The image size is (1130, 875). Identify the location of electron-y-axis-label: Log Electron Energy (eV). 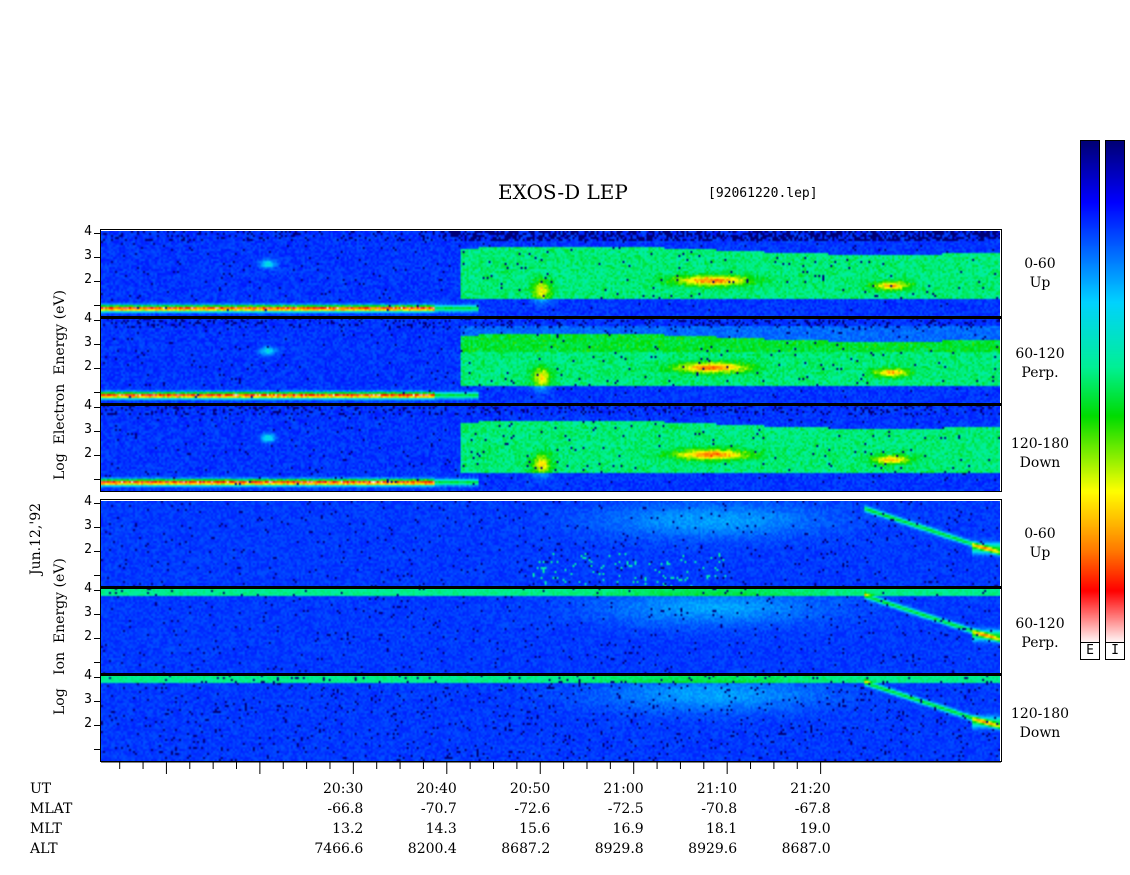
(60, 385).